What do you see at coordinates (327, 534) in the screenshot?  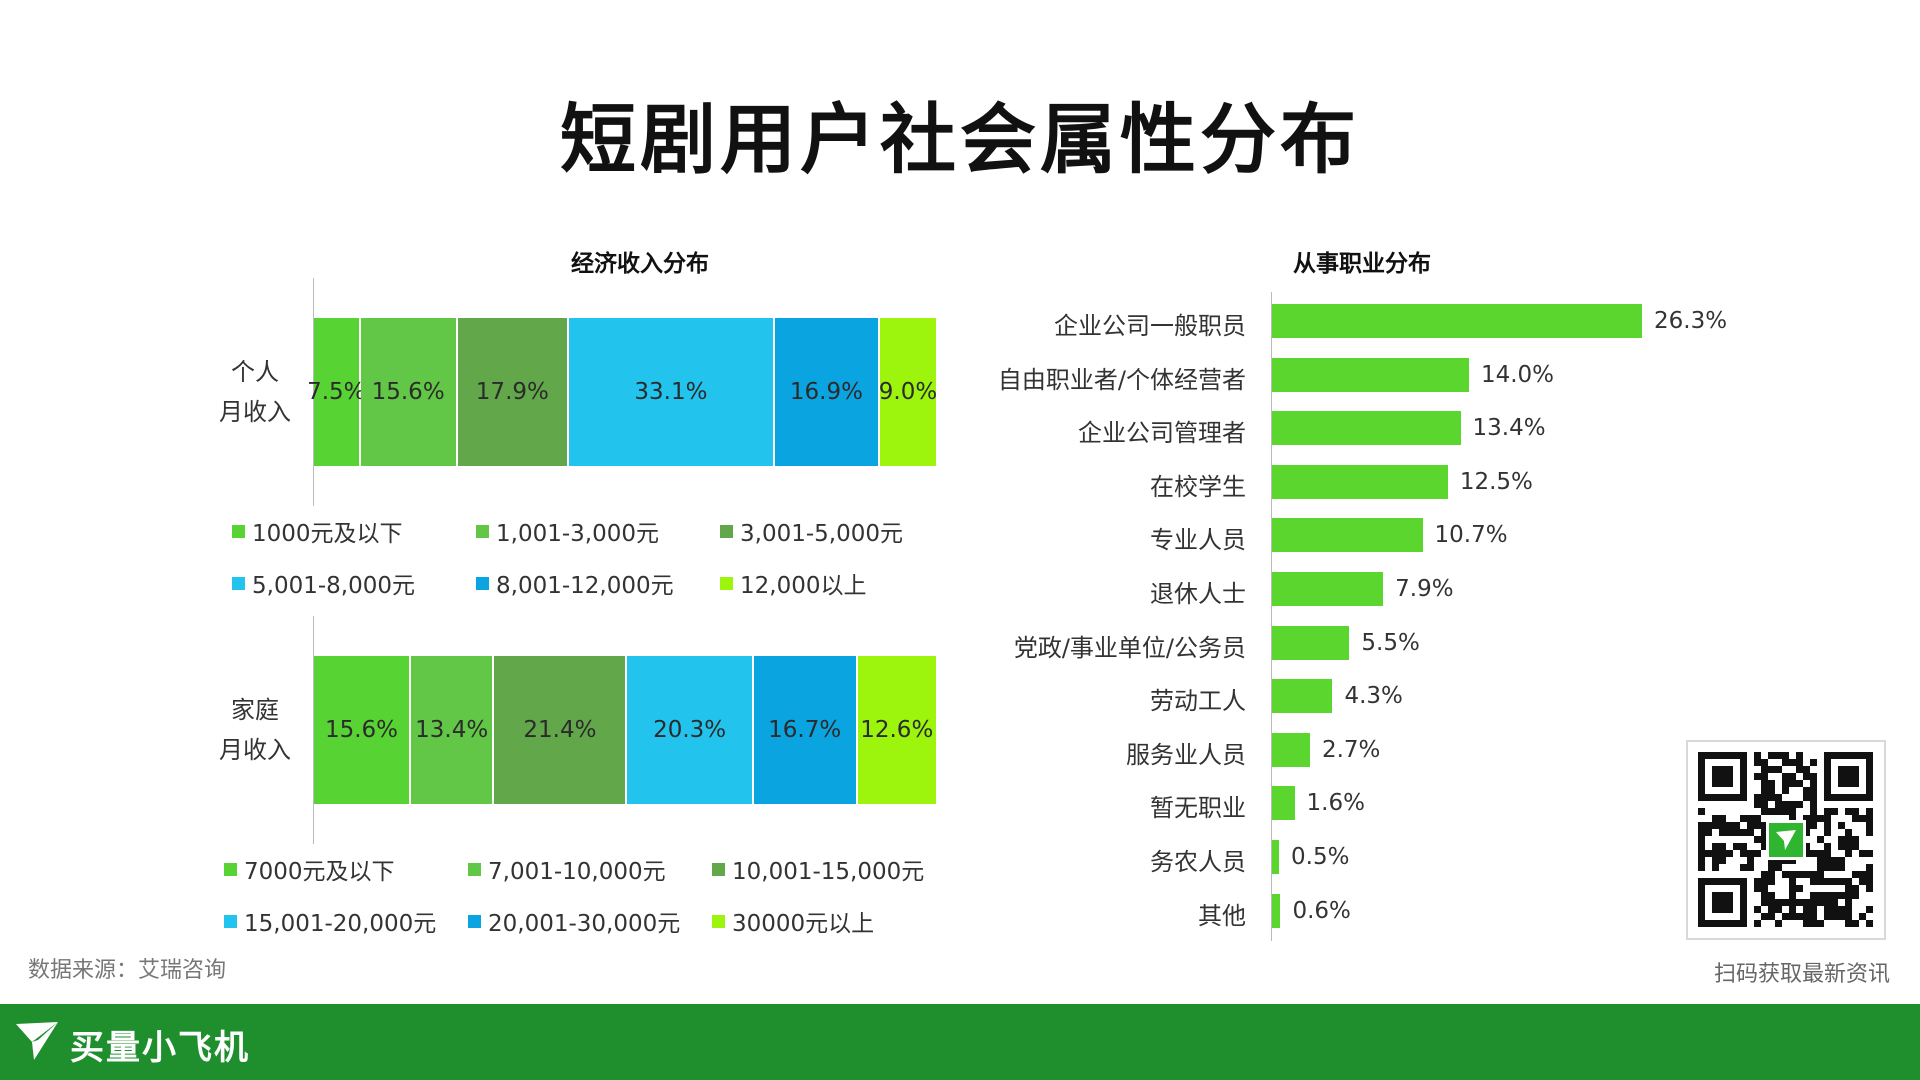 I see `legend-label: 1000元及以下` at bounding box center [327, 534].